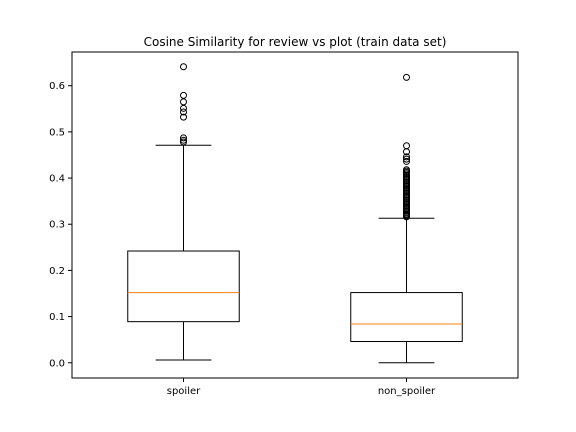 This screenshot has height=432, width=576. What do you see at coordinates (57, 225) in the screenshot?
I see `y-tick-label: 0.3` at bounding box center [57, 225].